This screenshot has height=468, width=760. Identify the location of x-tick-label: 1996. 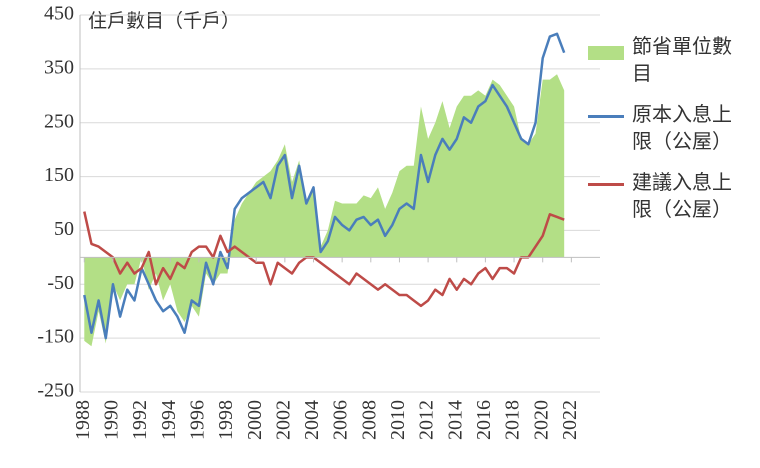
(197, 420).